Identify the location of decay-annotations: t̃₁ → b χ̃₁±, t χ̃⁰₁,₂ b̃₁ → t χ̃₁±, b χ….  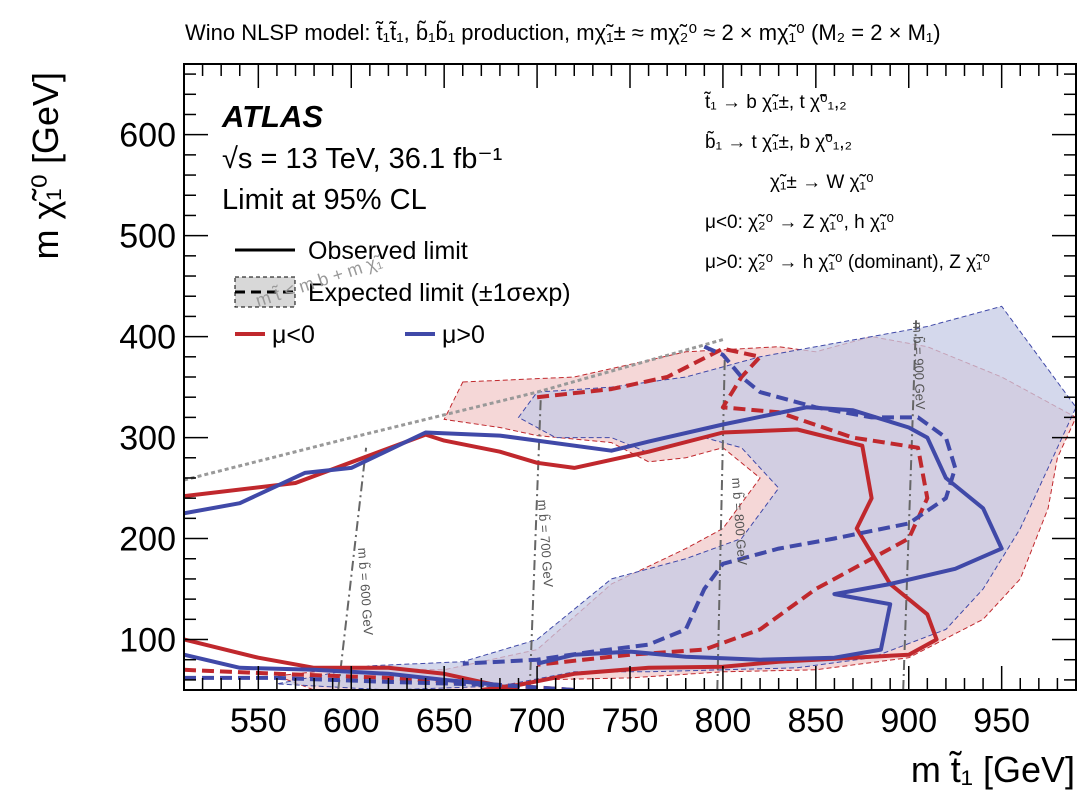
(846, 182).